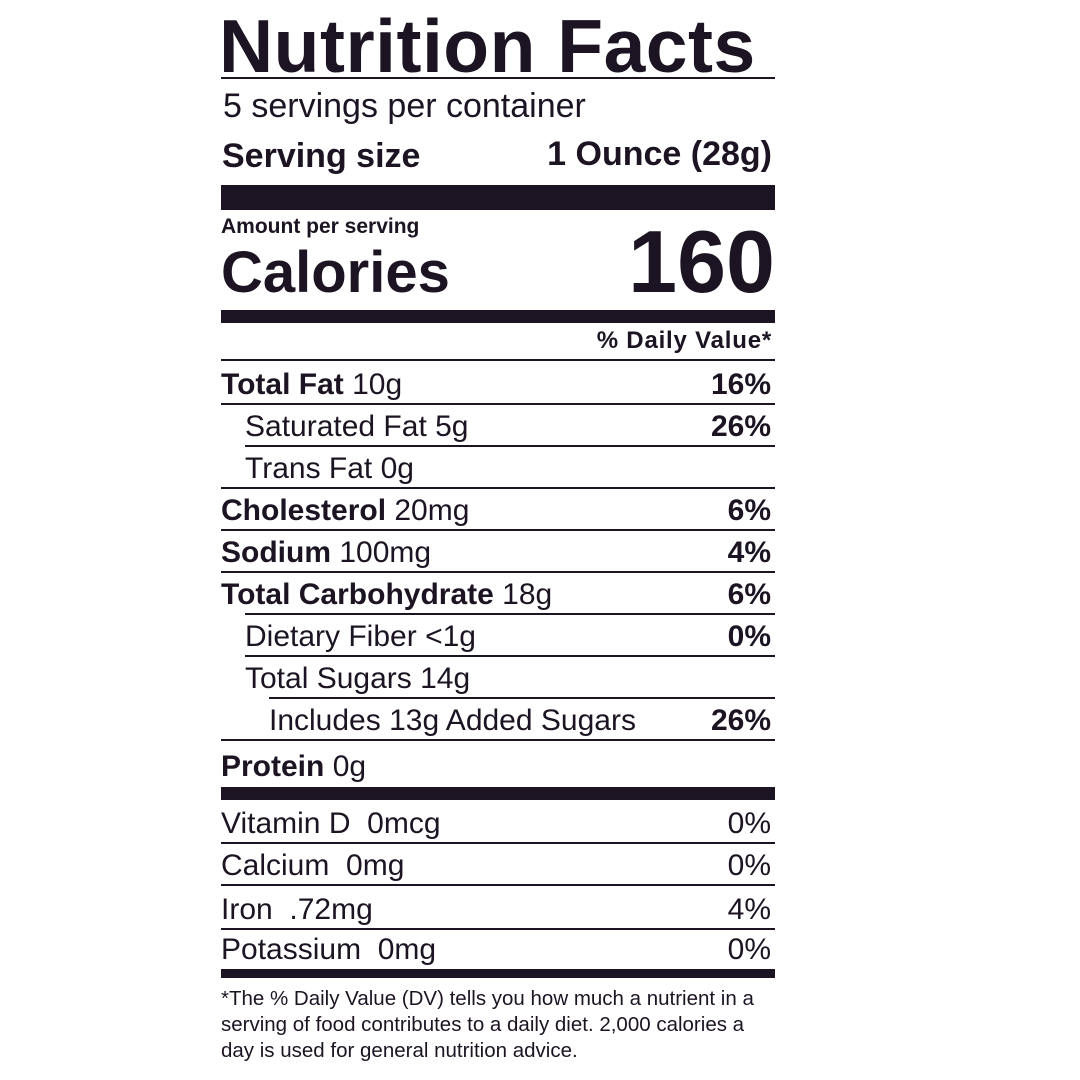 The height and width of the screenshot is (1080, 1080). Describe the element at coordinates (498, 678) in the screenshot. I see `nutrient-row-total-sugars: Total Sugars 14g` at that location.